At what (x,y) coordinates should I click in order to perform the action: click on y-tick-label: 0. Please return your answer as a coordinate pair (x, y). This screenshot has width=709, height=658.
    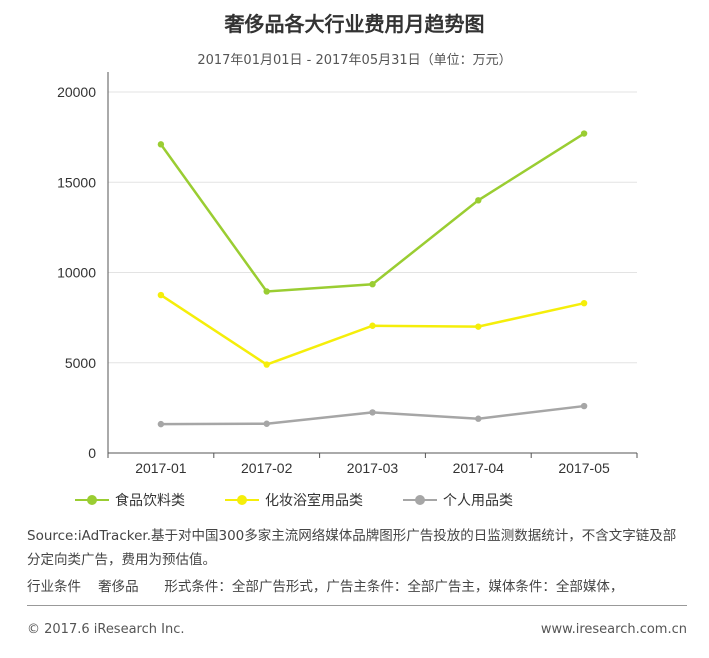
    Looking at the image, I should click on (92, 453).